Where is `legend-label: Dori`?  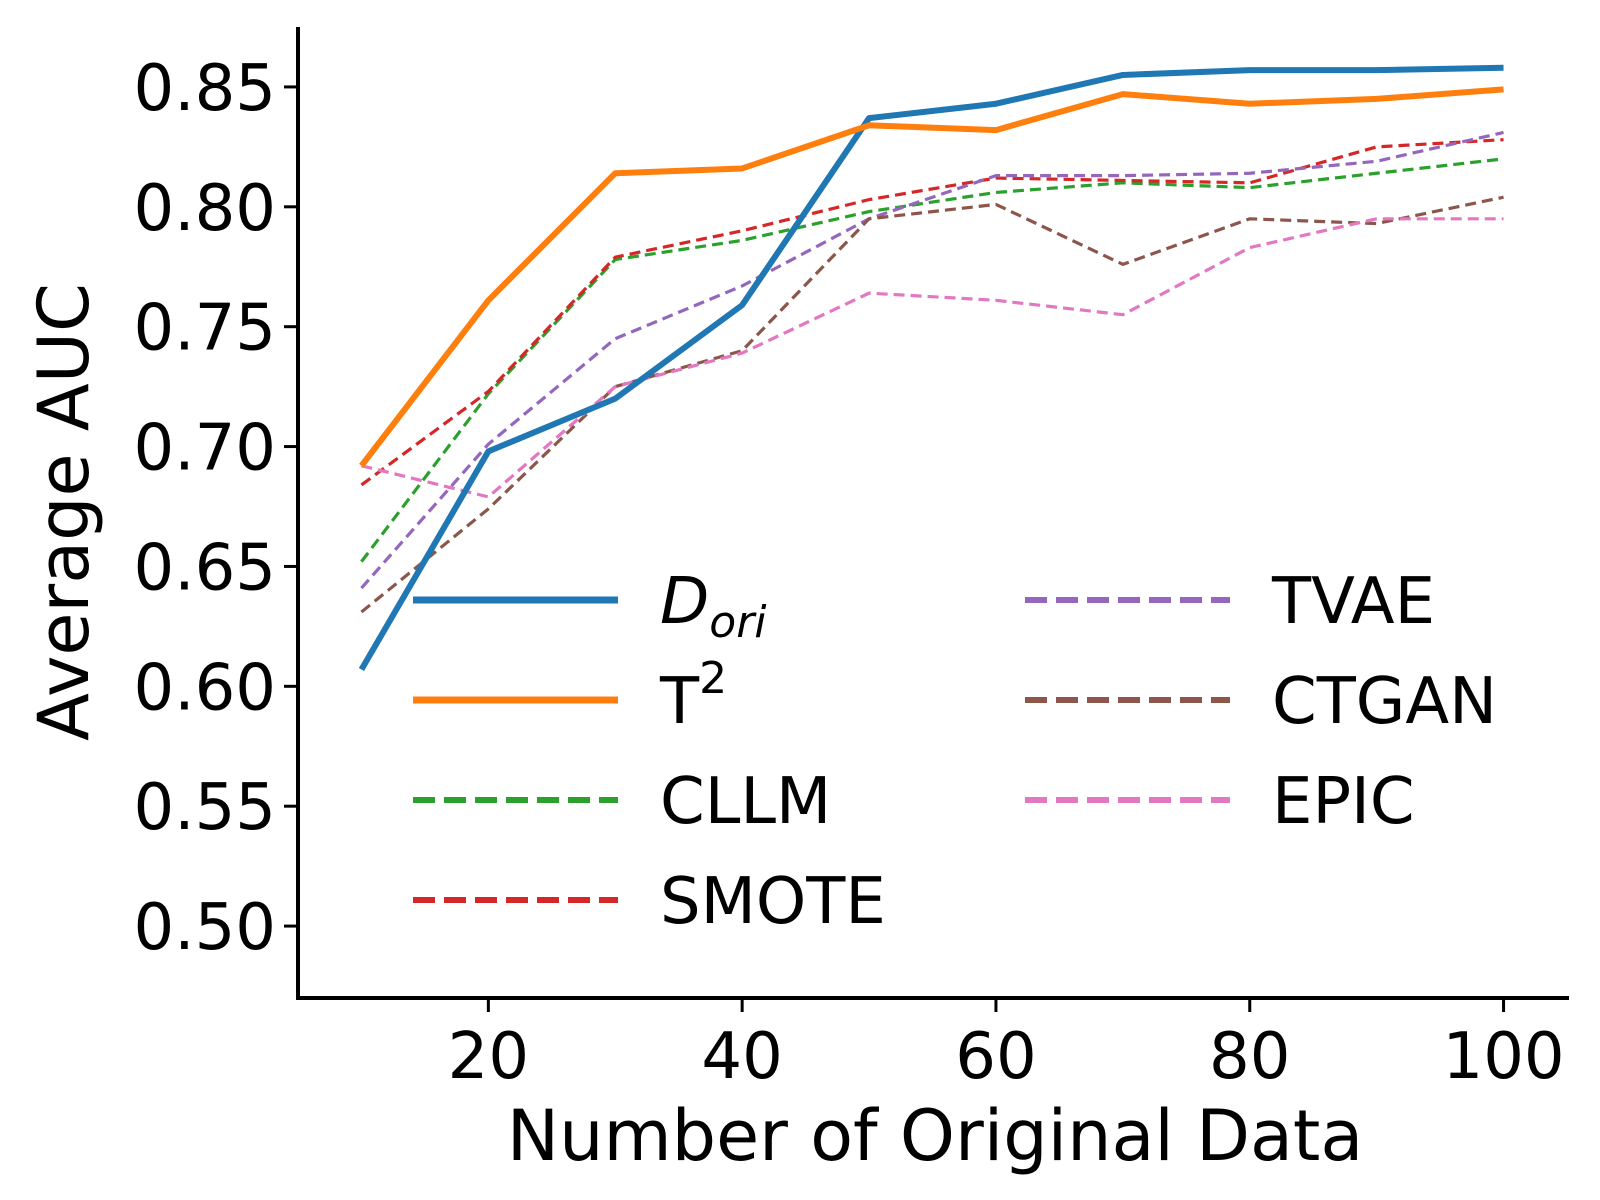
legend-label: Dori is located at coordinates (713, 606).